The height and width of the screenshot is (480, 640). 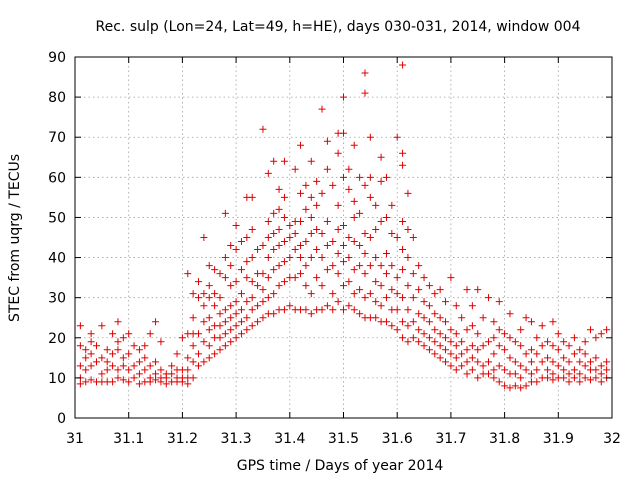 I want to click on y-tick-label: 30, so click(x=57, y=299).